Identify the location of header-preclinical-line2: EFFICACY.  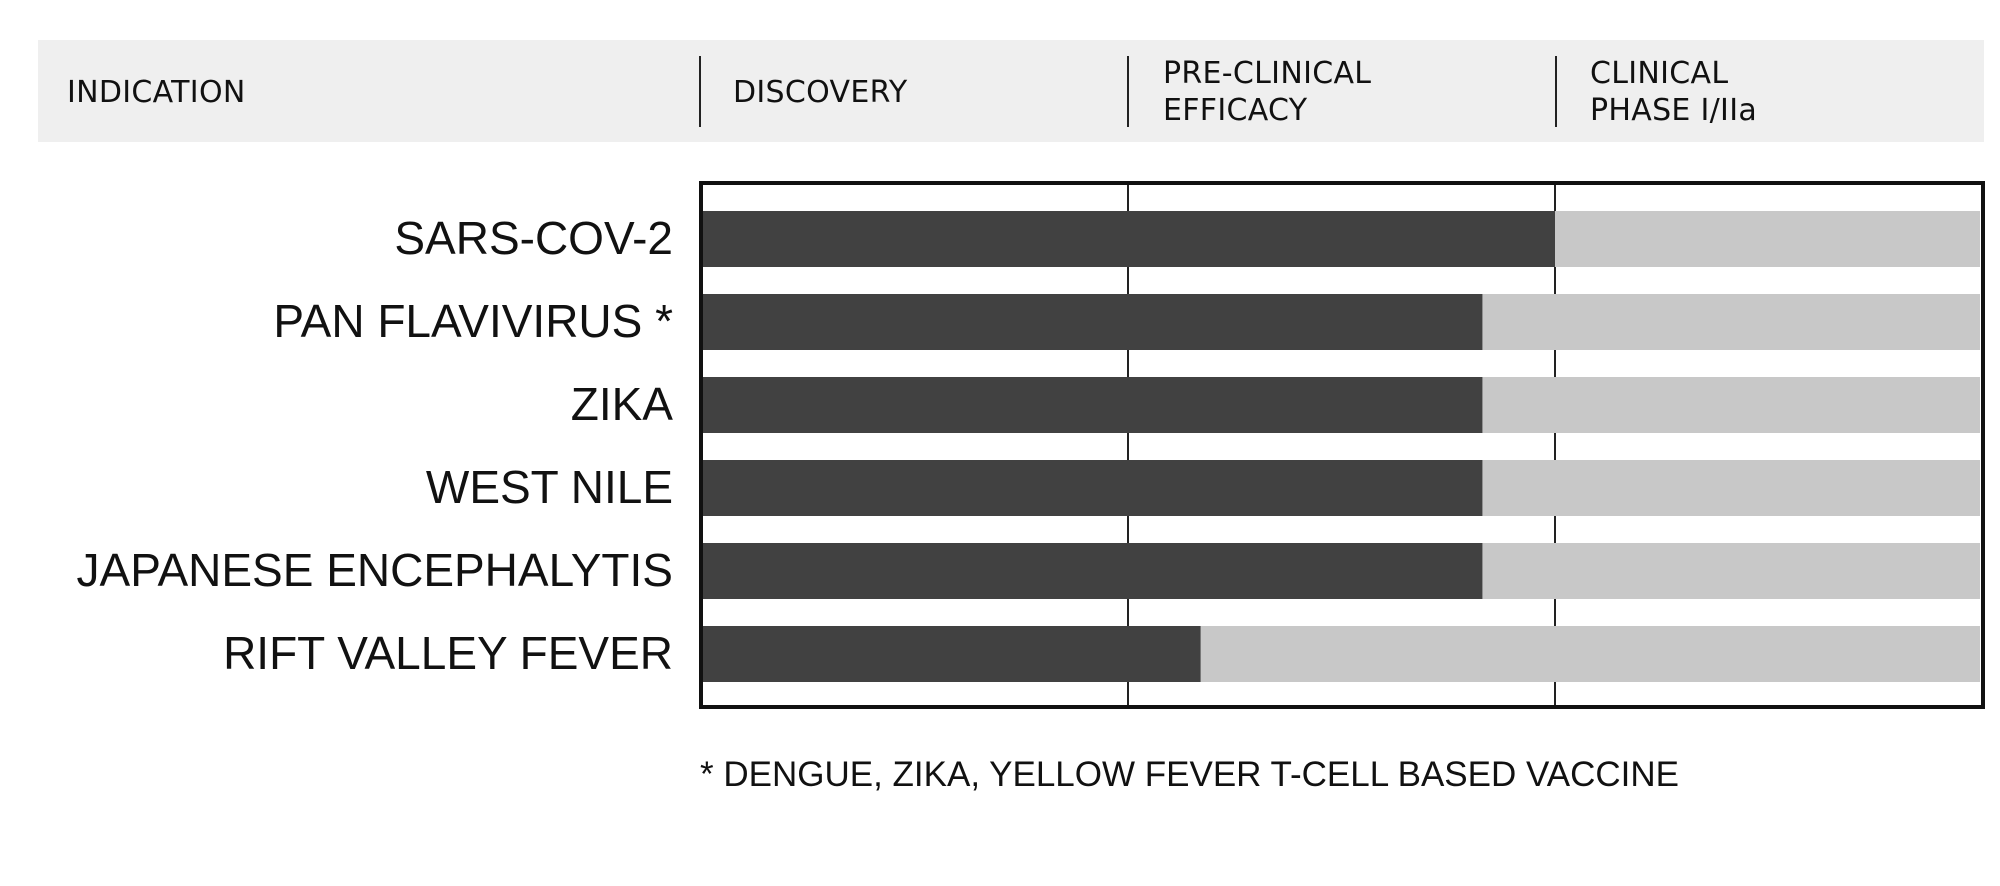
(1235, 110).